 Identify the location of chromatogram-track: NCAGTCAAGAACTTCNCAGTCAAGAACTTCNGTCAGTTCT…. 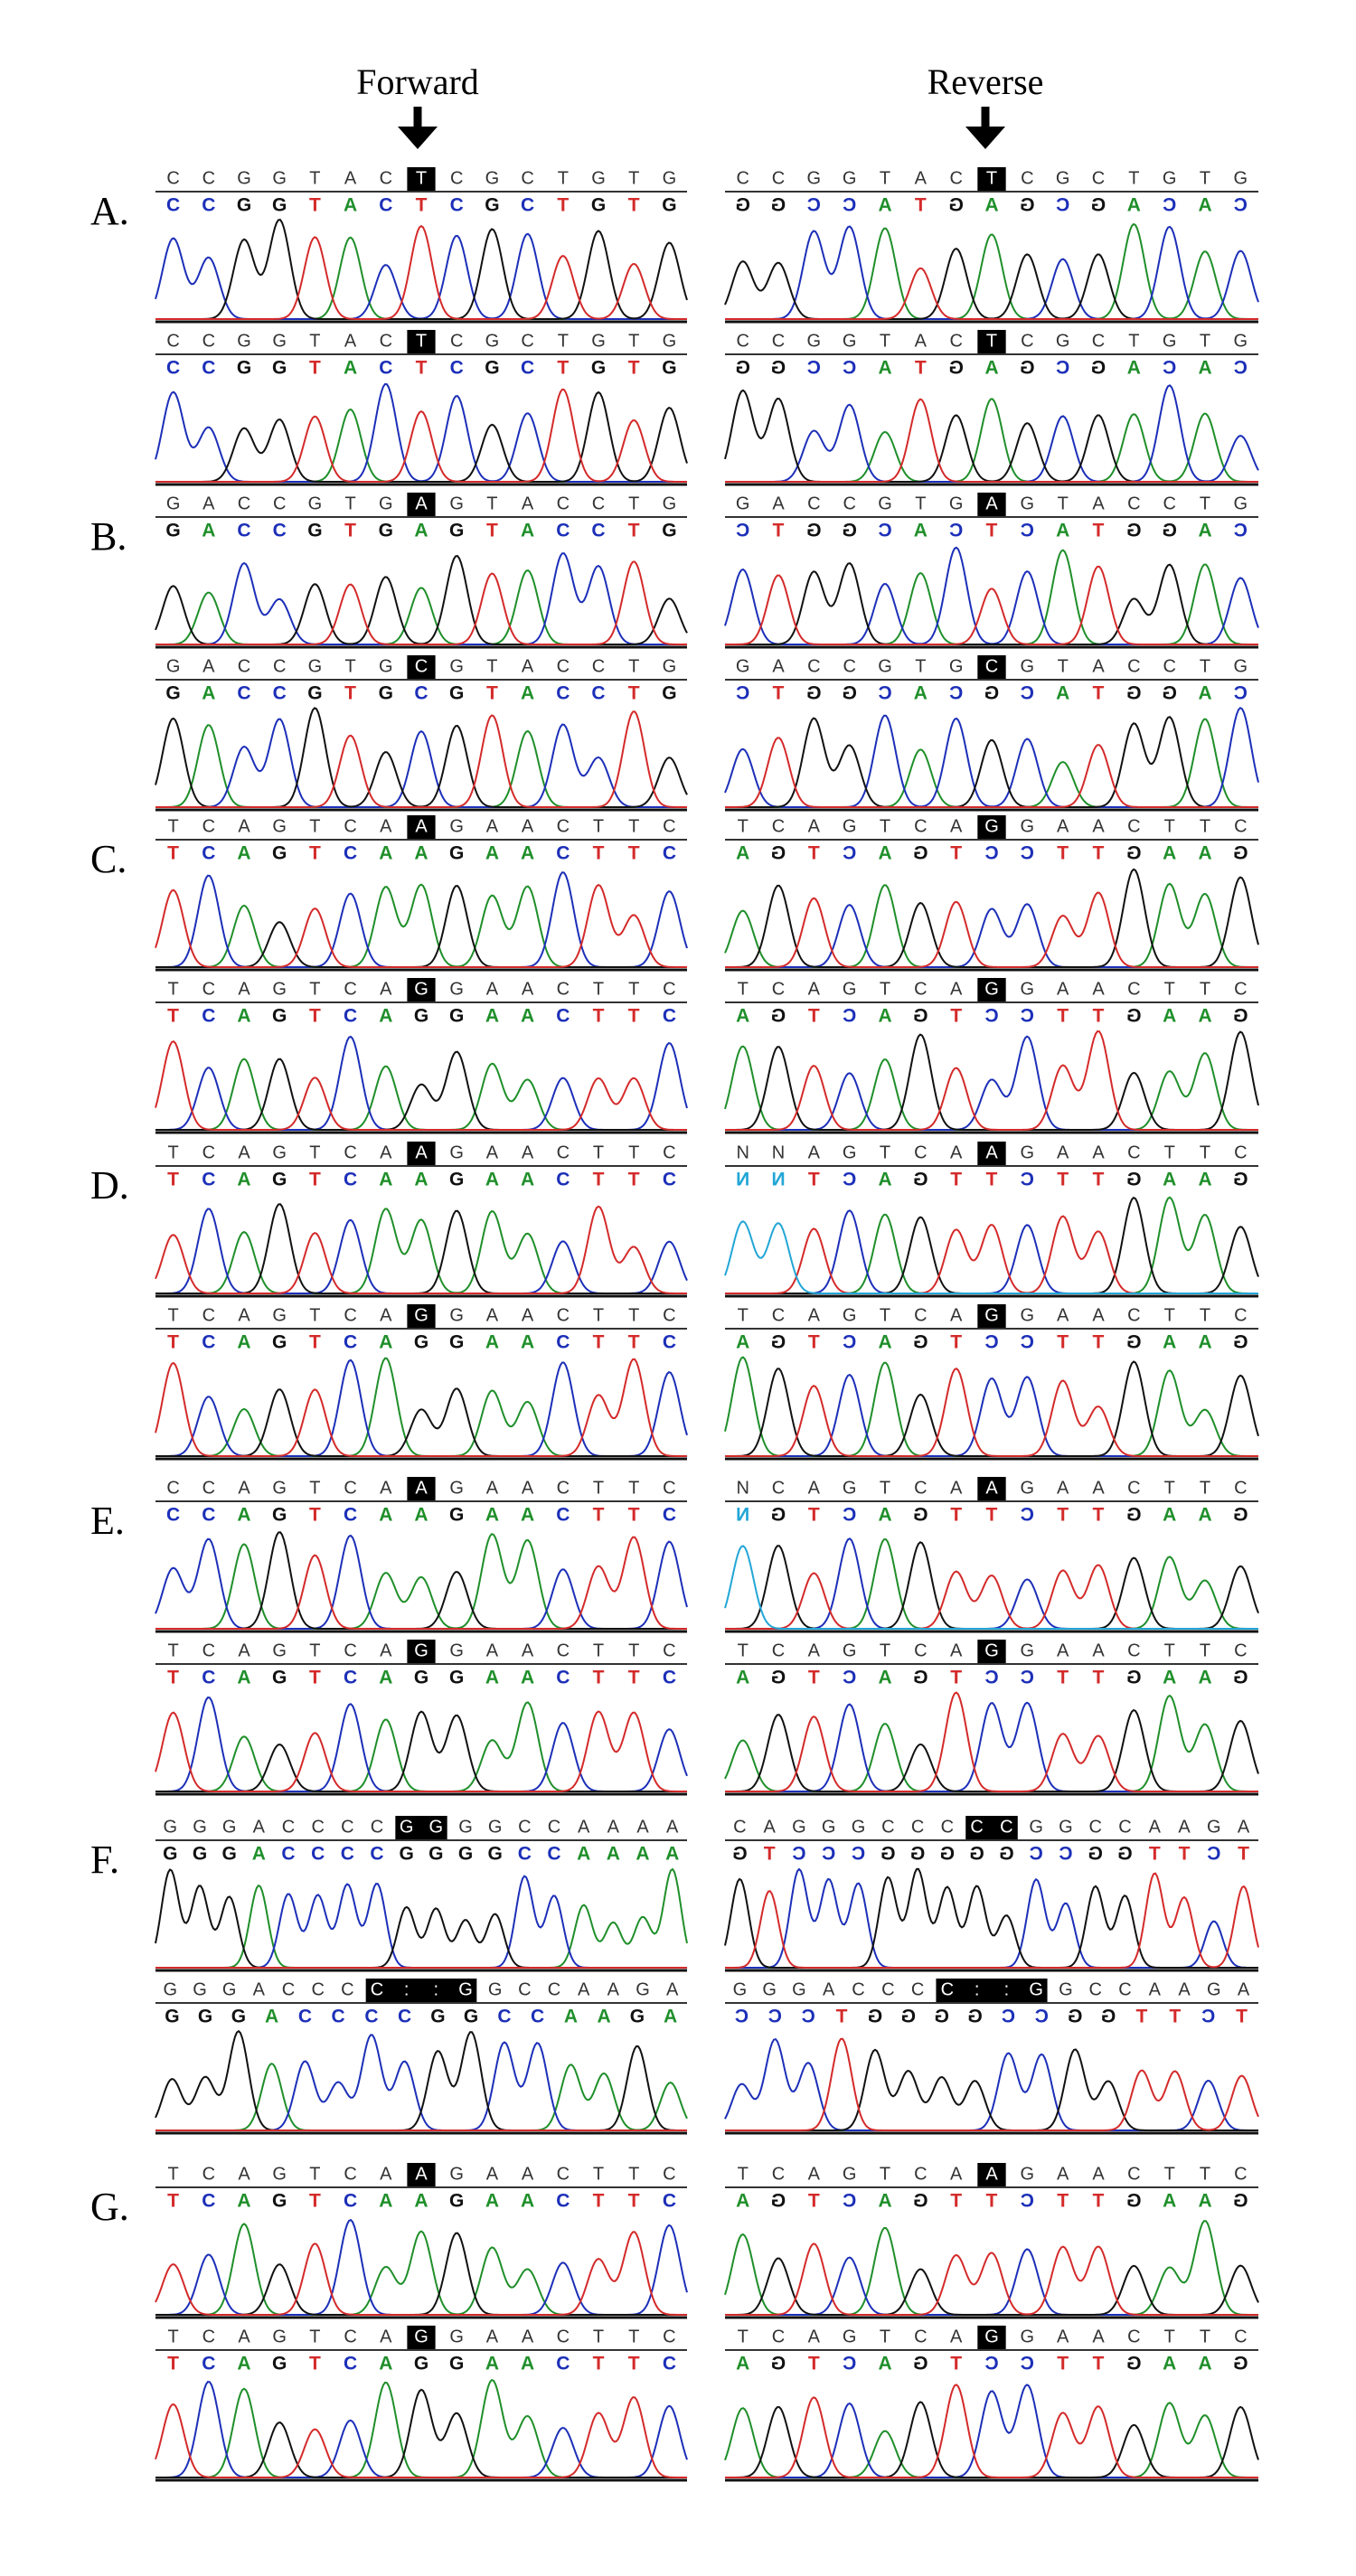
(991, 1555).